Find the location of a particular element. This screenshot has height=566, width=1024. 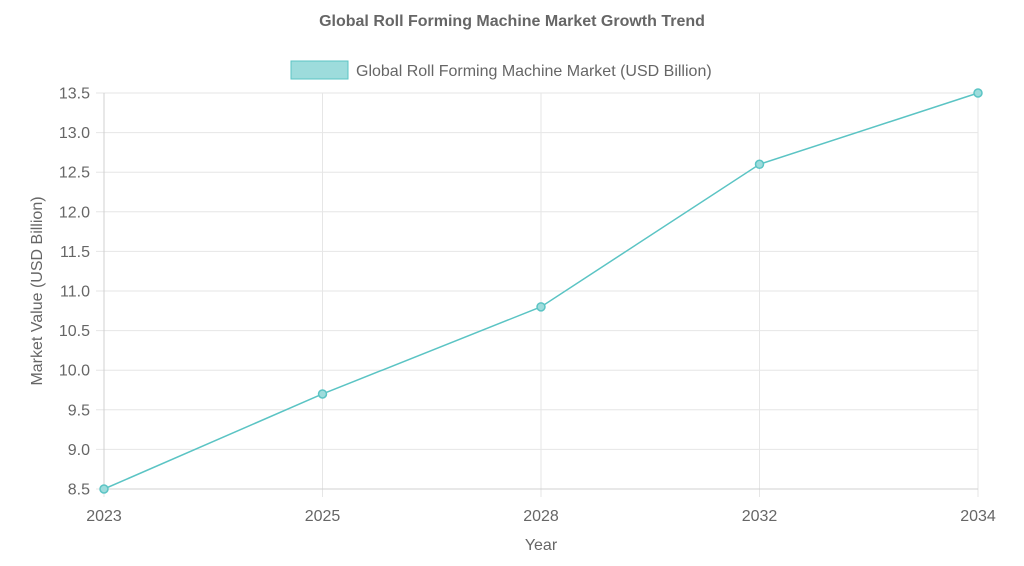

x-axis-ticks: 2023 2025 2028 2032 2034 is located at coordinates (541, 516).